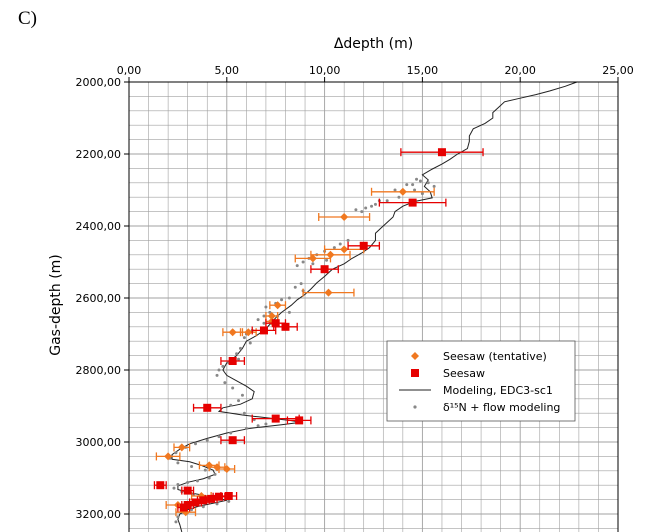 The image size is (650, 532). What do you see at coordinates (99, 370) in the screenshot?
I see `y-tick-label: 2800,00` at bounding box center [99, 370].